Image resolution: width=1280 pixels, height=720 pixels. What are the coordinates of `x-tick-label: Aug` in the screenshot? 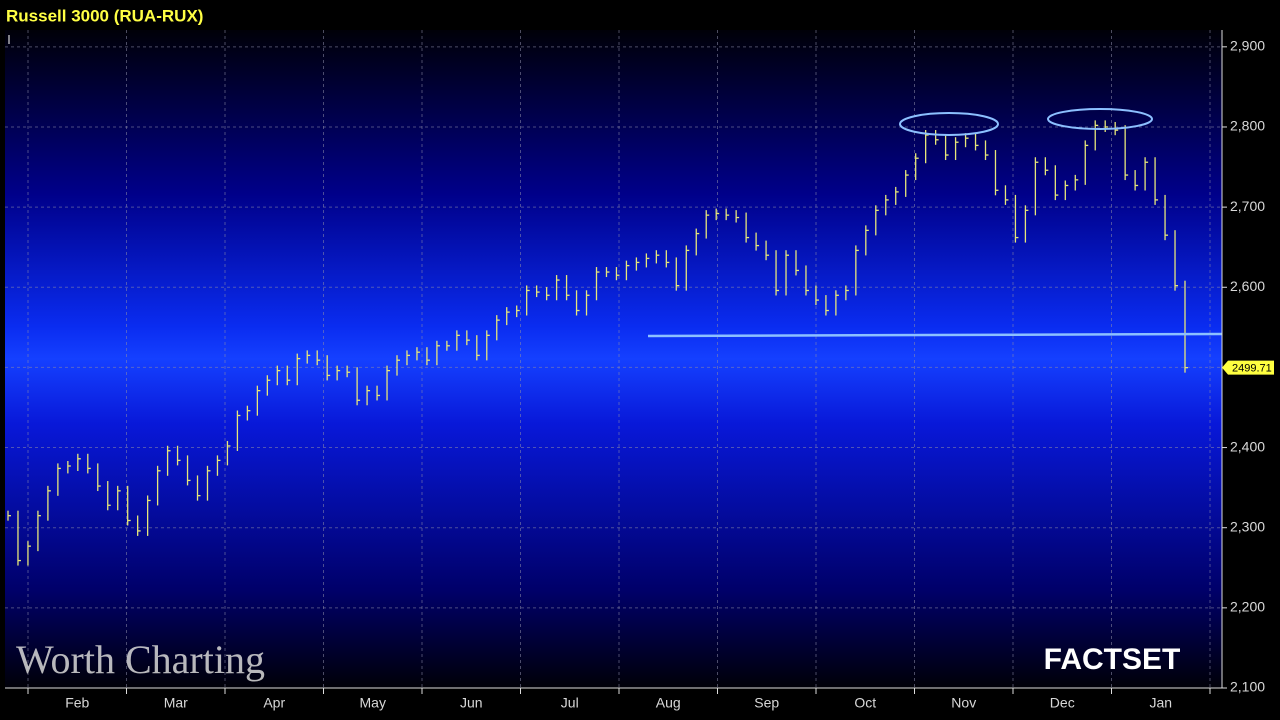 It's located at (668, 703).